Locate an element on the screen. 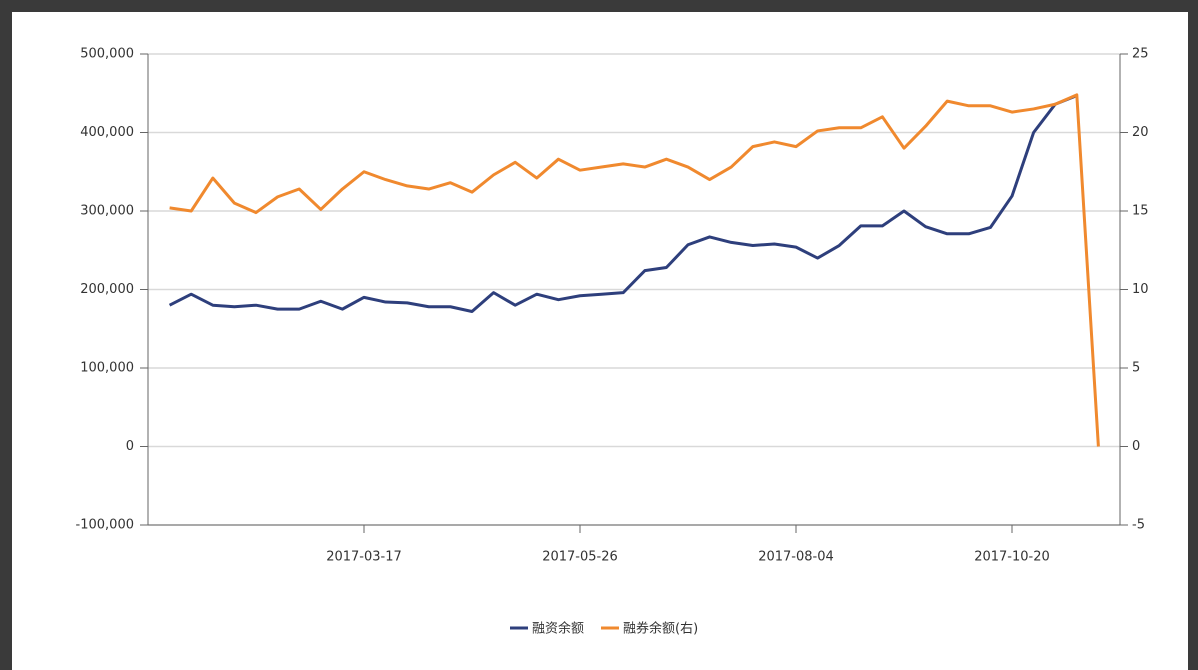 This screenshot has width=1198, height=670. y2-tick-label: 25 is located at coordinates (1140, 54).